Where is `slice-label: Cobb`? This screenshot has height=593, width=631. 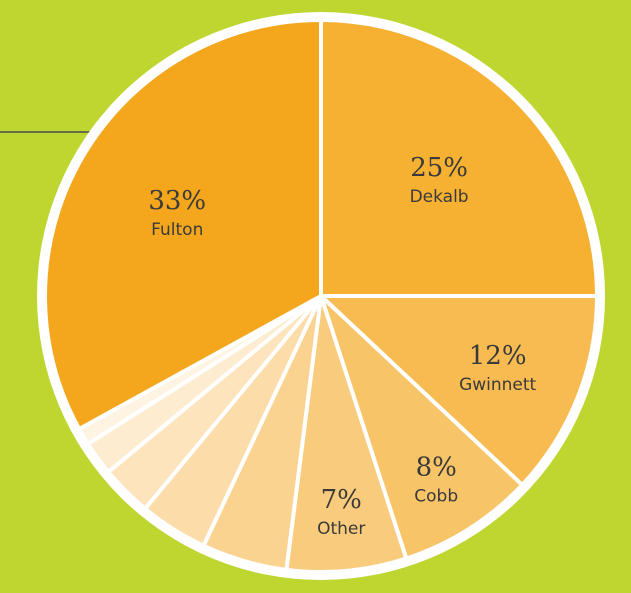
slice-label: Cobb is located at coordinates (436, 497).